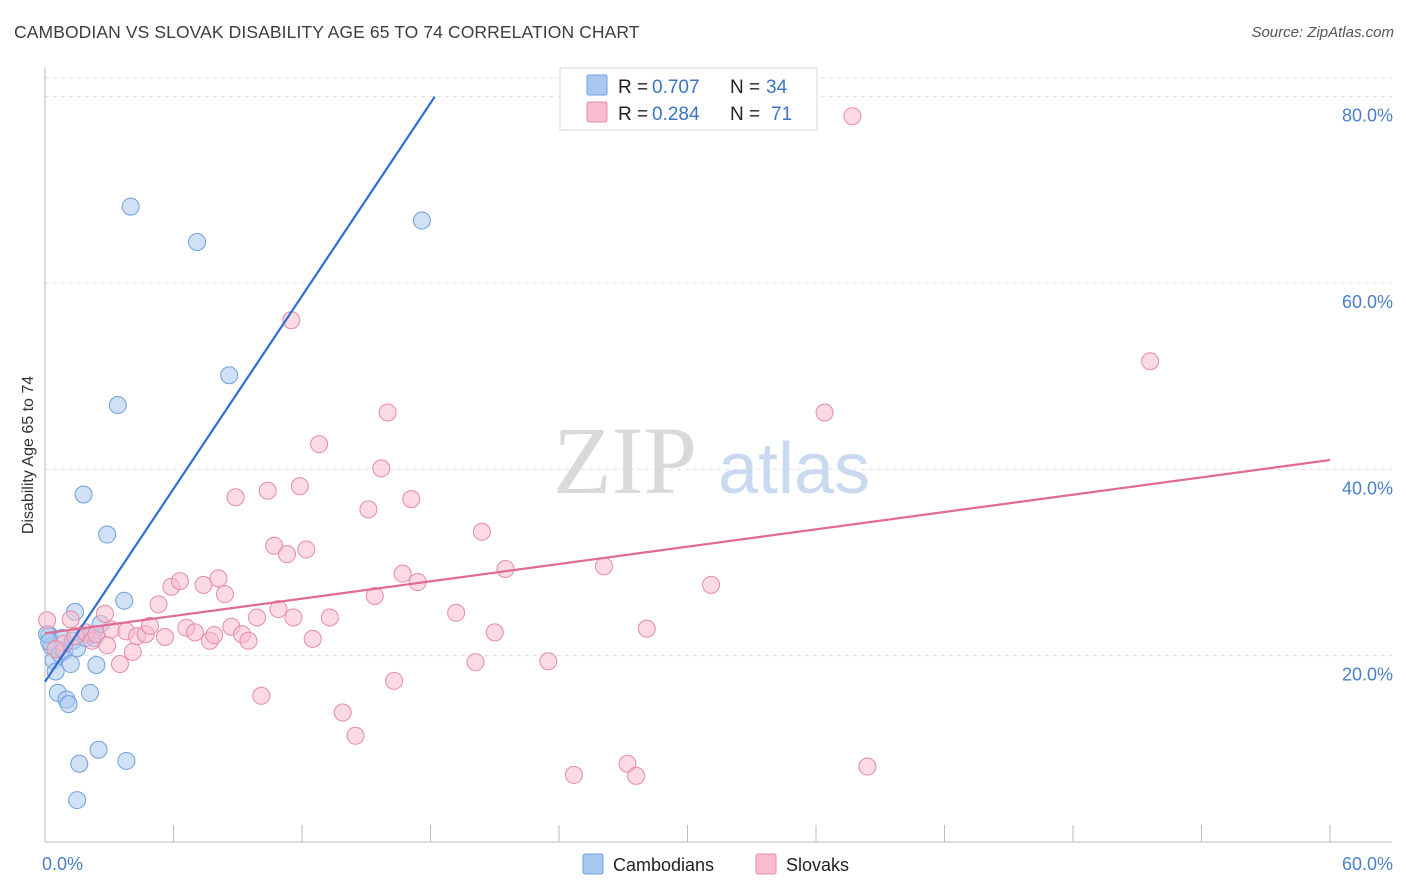  What do you see at coordinates (593, 864) in the screenshot?
I see `legend-swatch-cambodians-bottom` at bounding box center [593, 864].